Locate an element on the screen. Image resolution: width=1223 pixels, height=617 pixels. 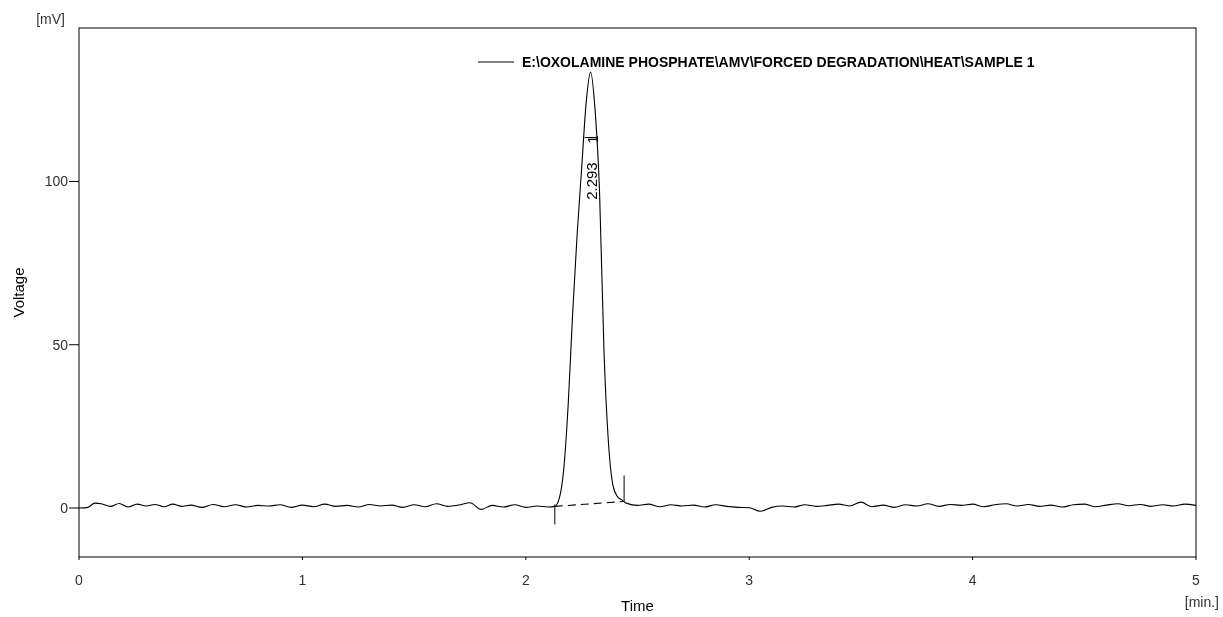
x-axis-title: Time is located at coordinates (637, 605).